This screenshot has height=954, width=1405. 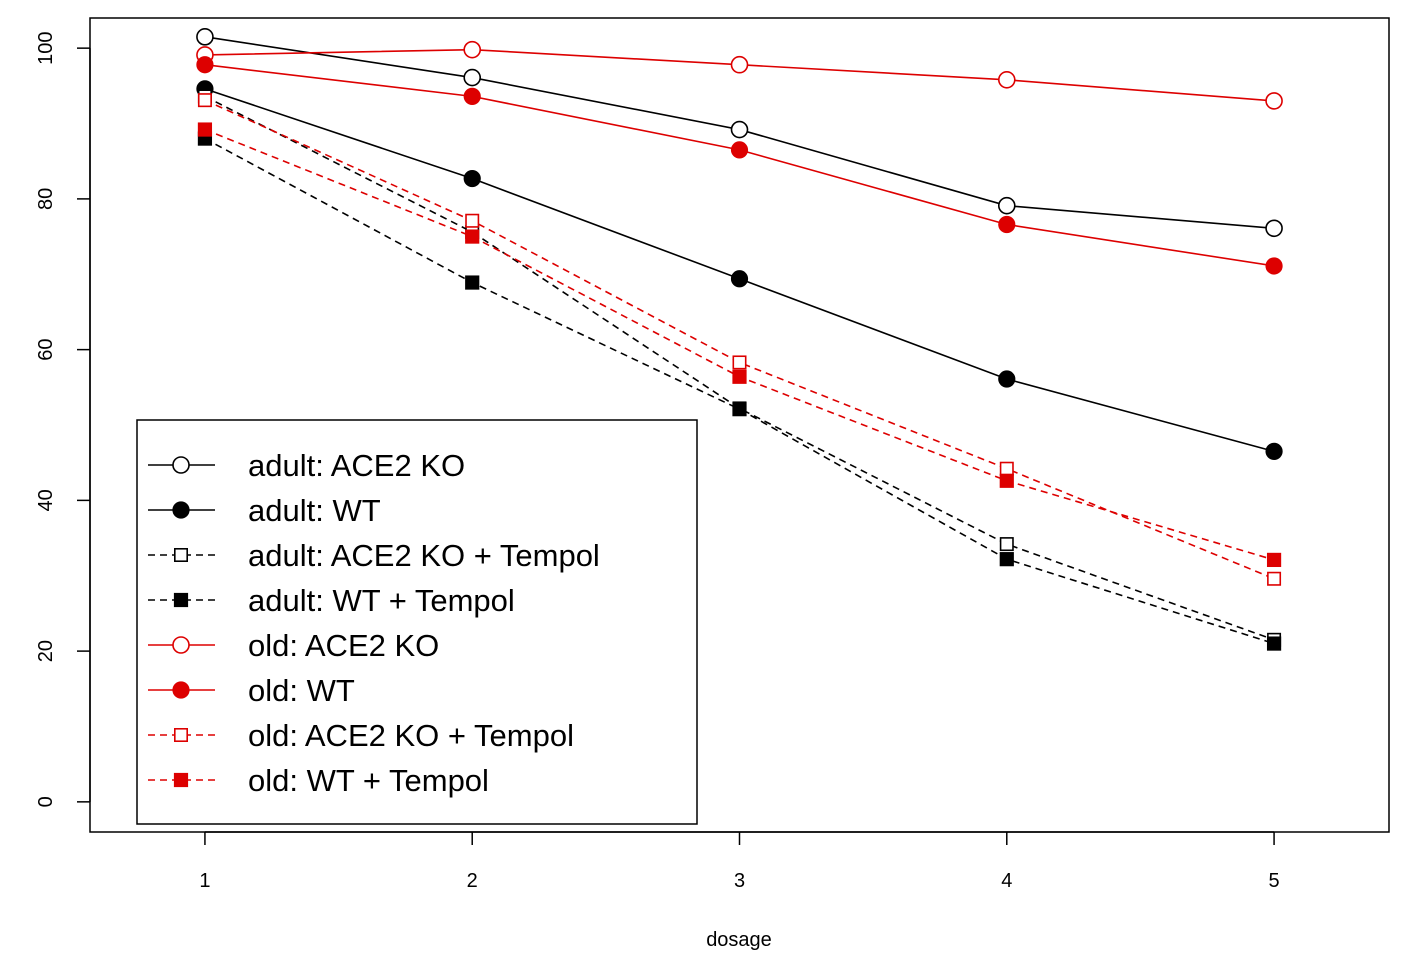 I want to click on y-tick-label: 0, so click(x=46, y=801).